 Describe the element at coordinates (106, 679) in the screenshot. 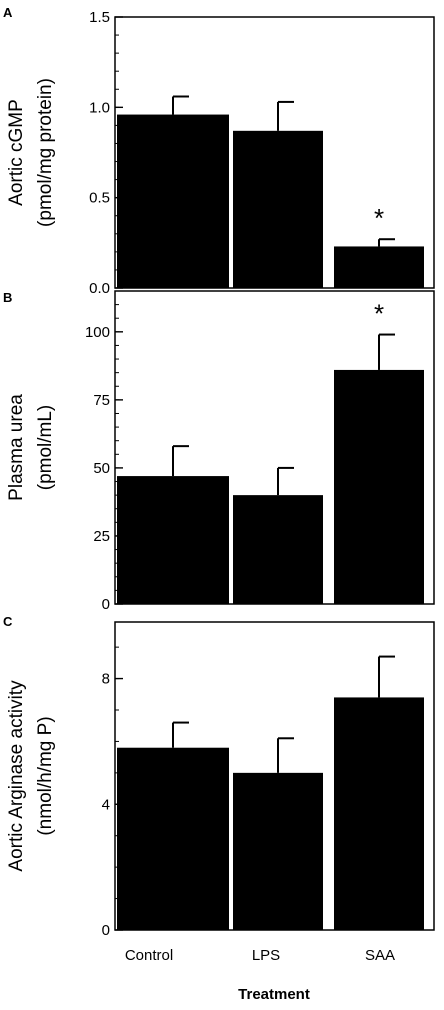

I see `y-tick-label: 8` at that location.